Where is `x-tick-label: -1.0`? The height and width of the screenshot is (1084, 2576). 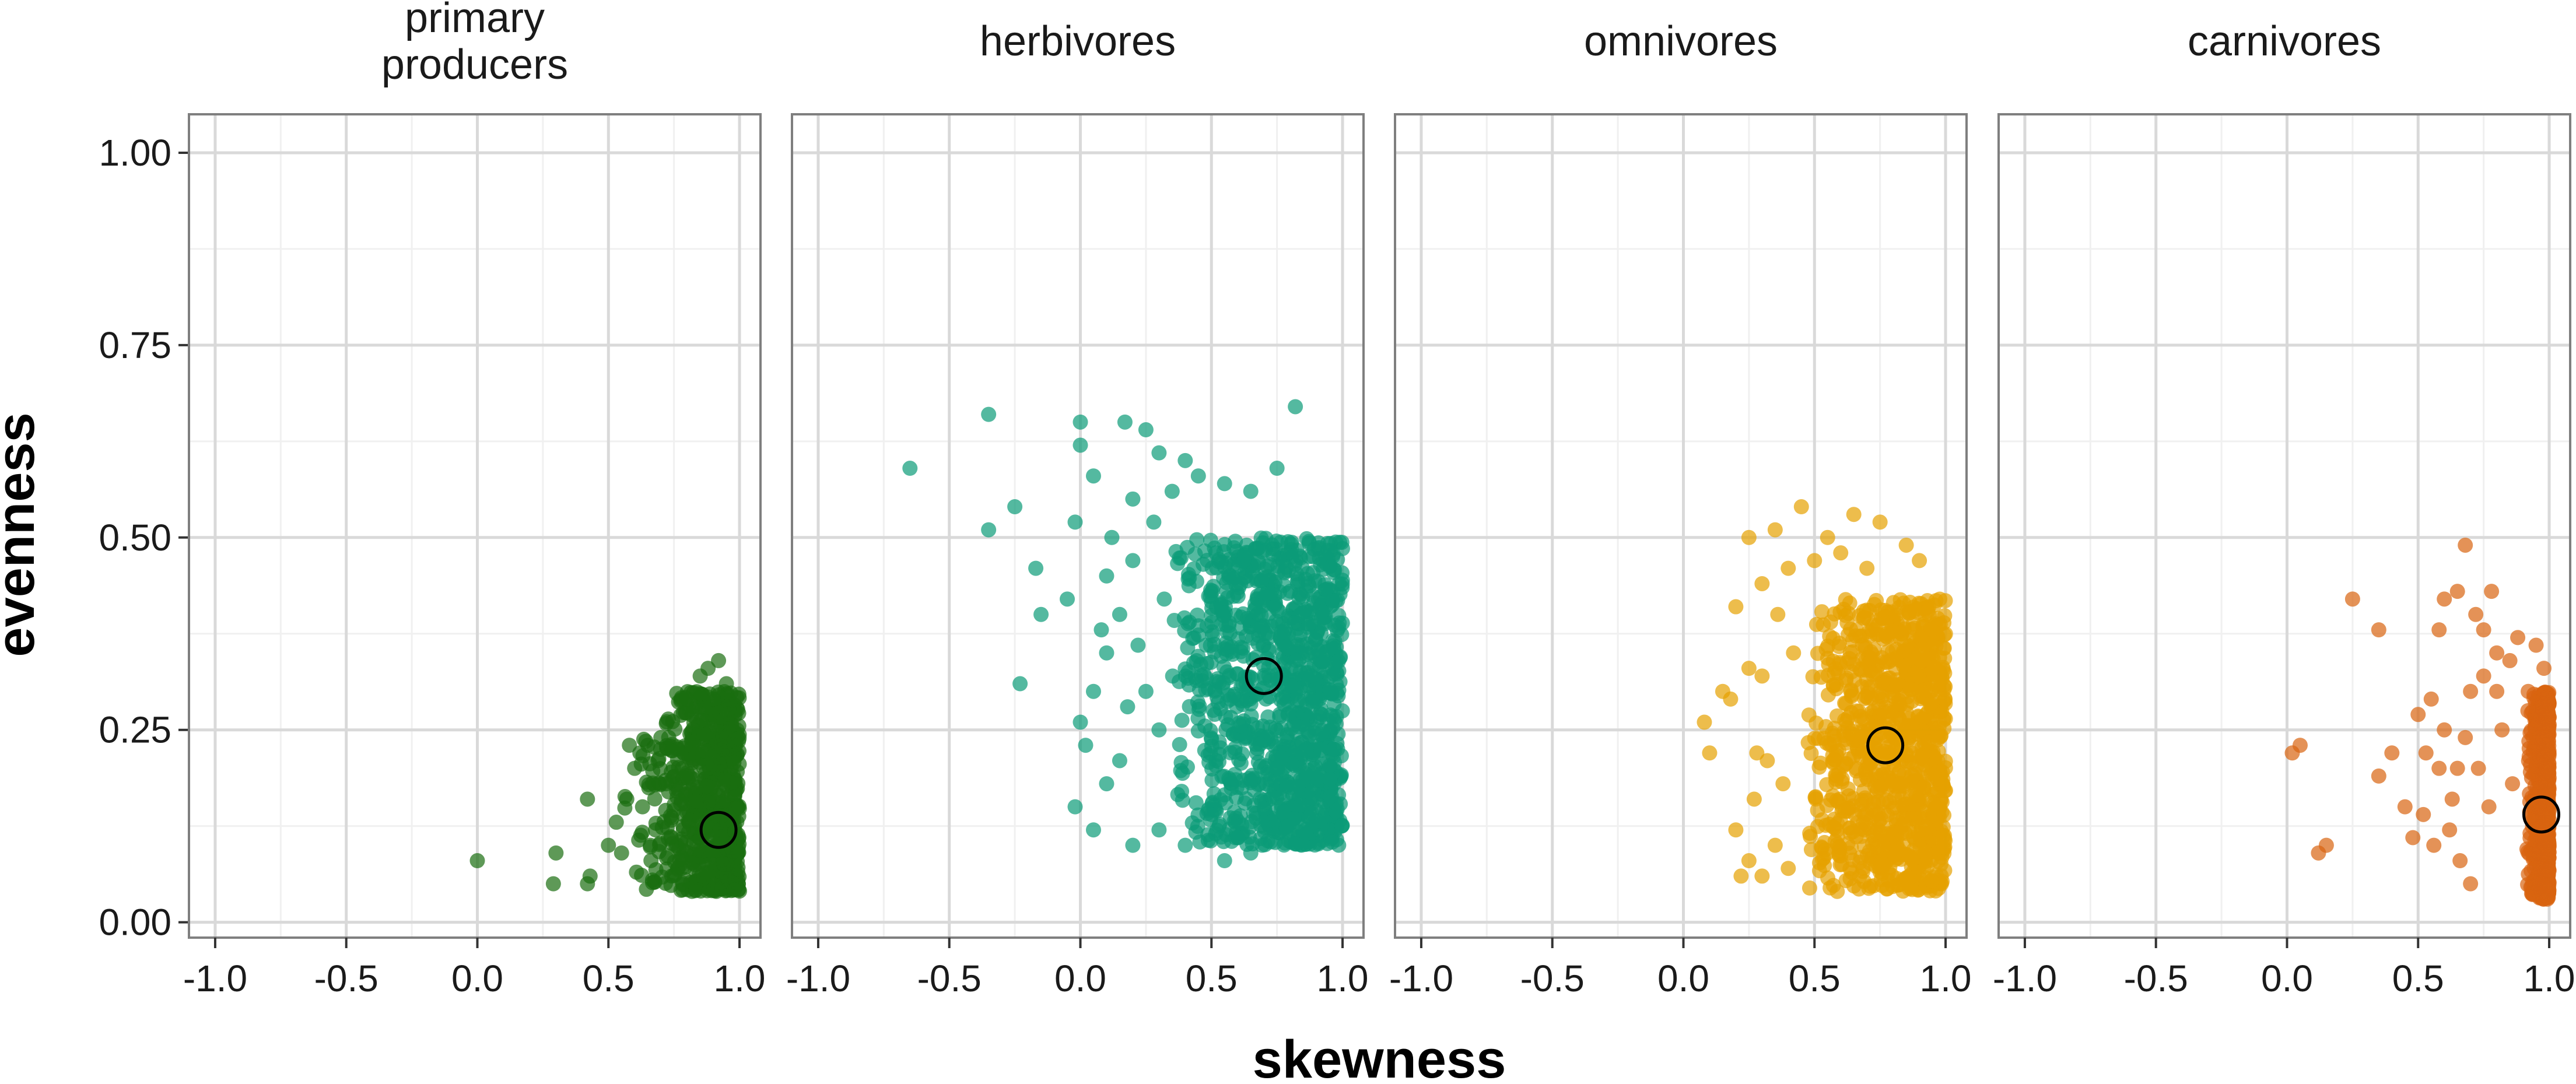 x-tick-label: -1.0 is located at coordinates (215, 978).